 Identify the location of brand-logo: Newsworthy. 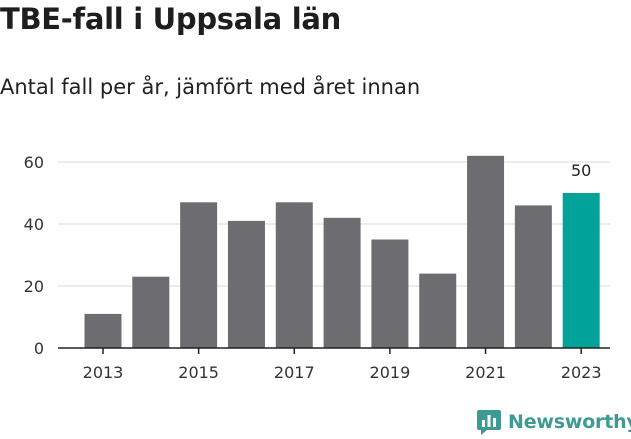
(553, 422).